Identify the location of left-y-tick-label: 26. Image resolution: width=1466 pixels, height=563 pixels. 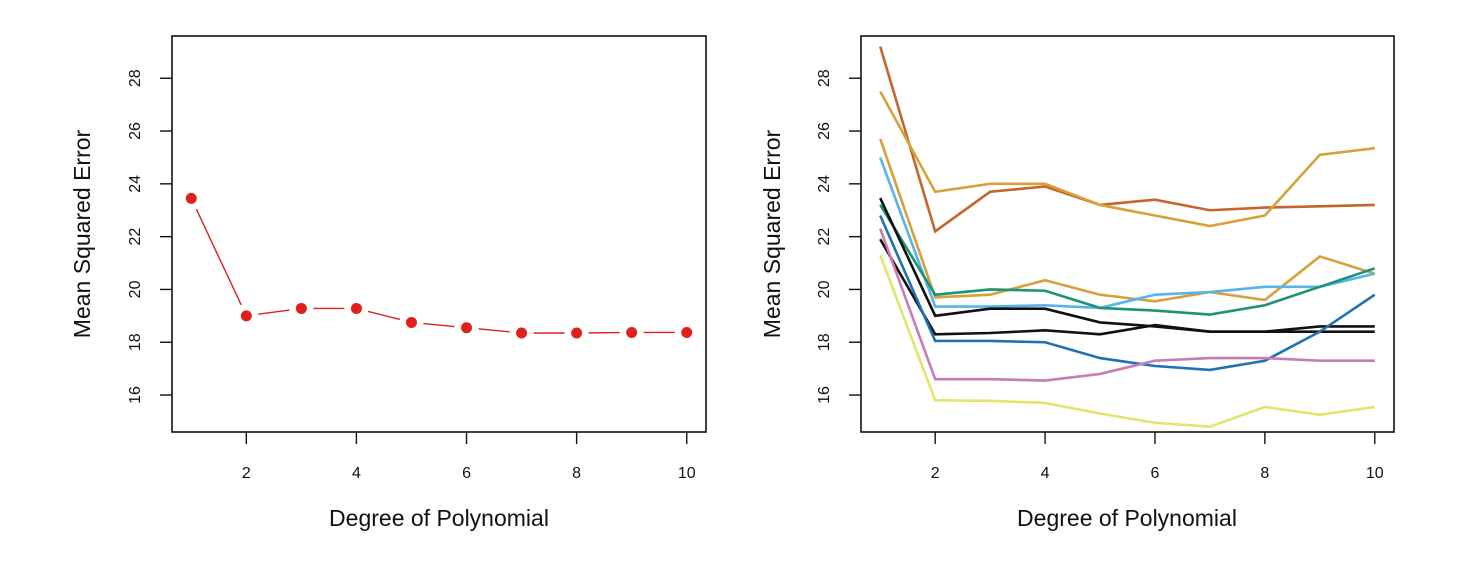
(135, 131).